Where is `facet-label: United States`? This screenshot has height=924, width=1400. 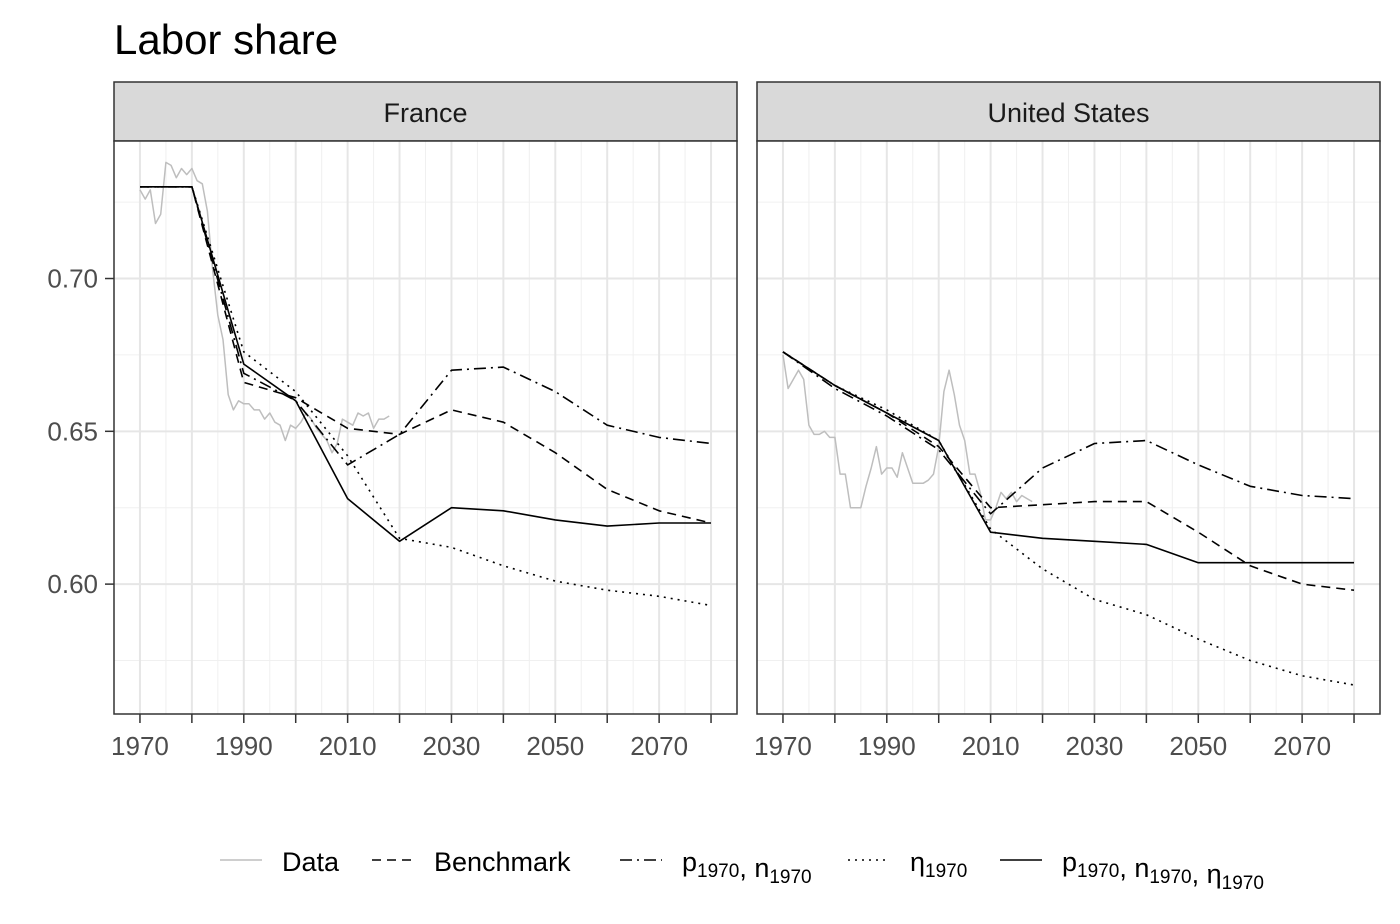
facet-label: United States is located at coordinates (1068, 113).